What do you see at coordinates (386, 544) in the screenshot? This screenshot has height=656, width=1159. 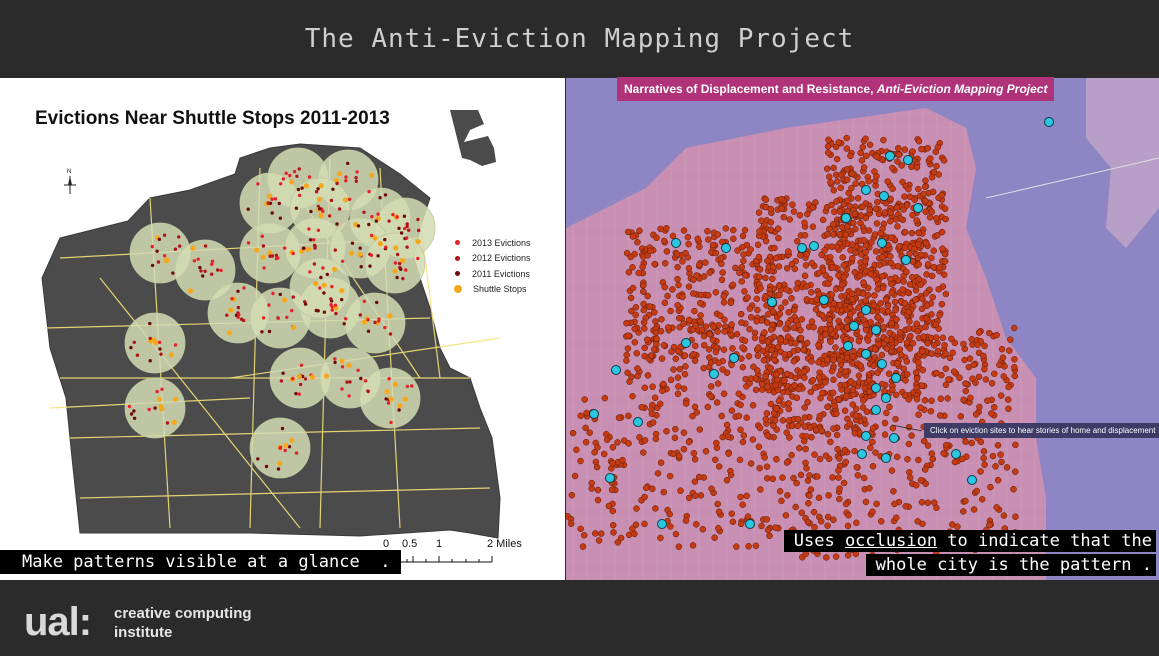 I see `scale-label-0: 0` at bounding box center [386, 544].